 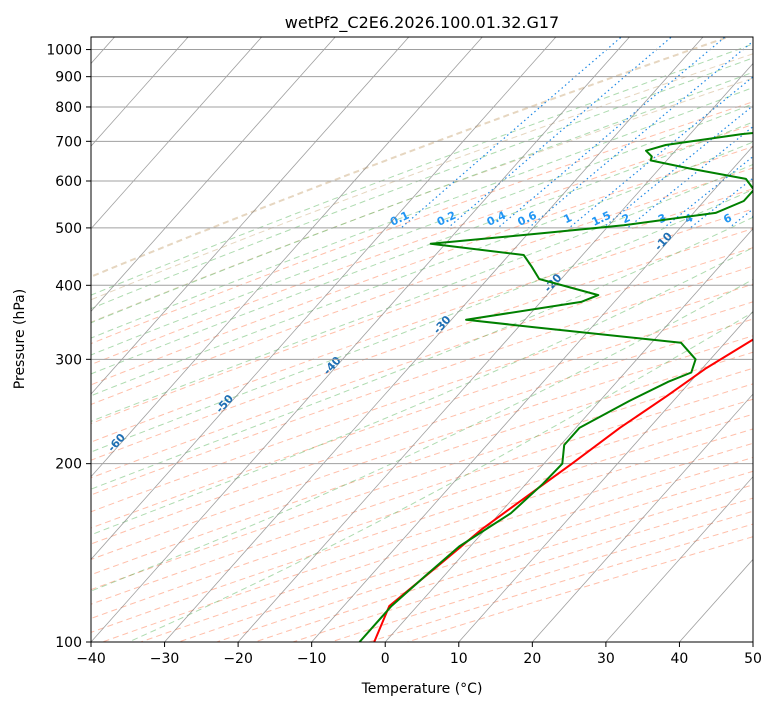 What do you see at coordinates (68, 229) in the screenshot?
I see `y-tick-label: 500` at bounding box center [68, 229].